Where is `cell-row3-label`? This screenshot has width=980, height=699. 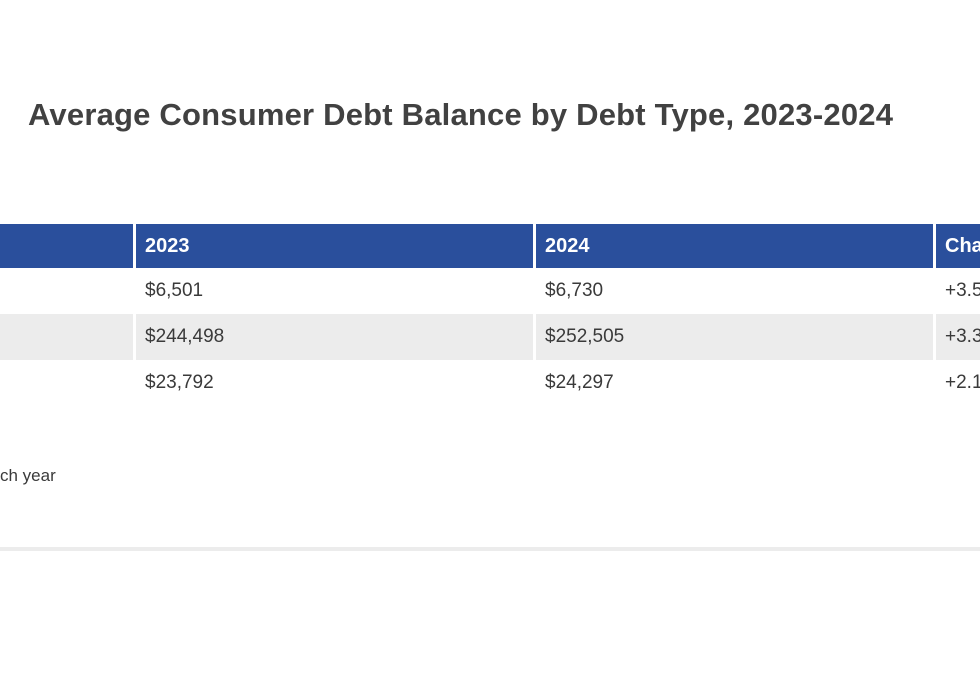
cell-row3-label is located at coordinates (66, 383).